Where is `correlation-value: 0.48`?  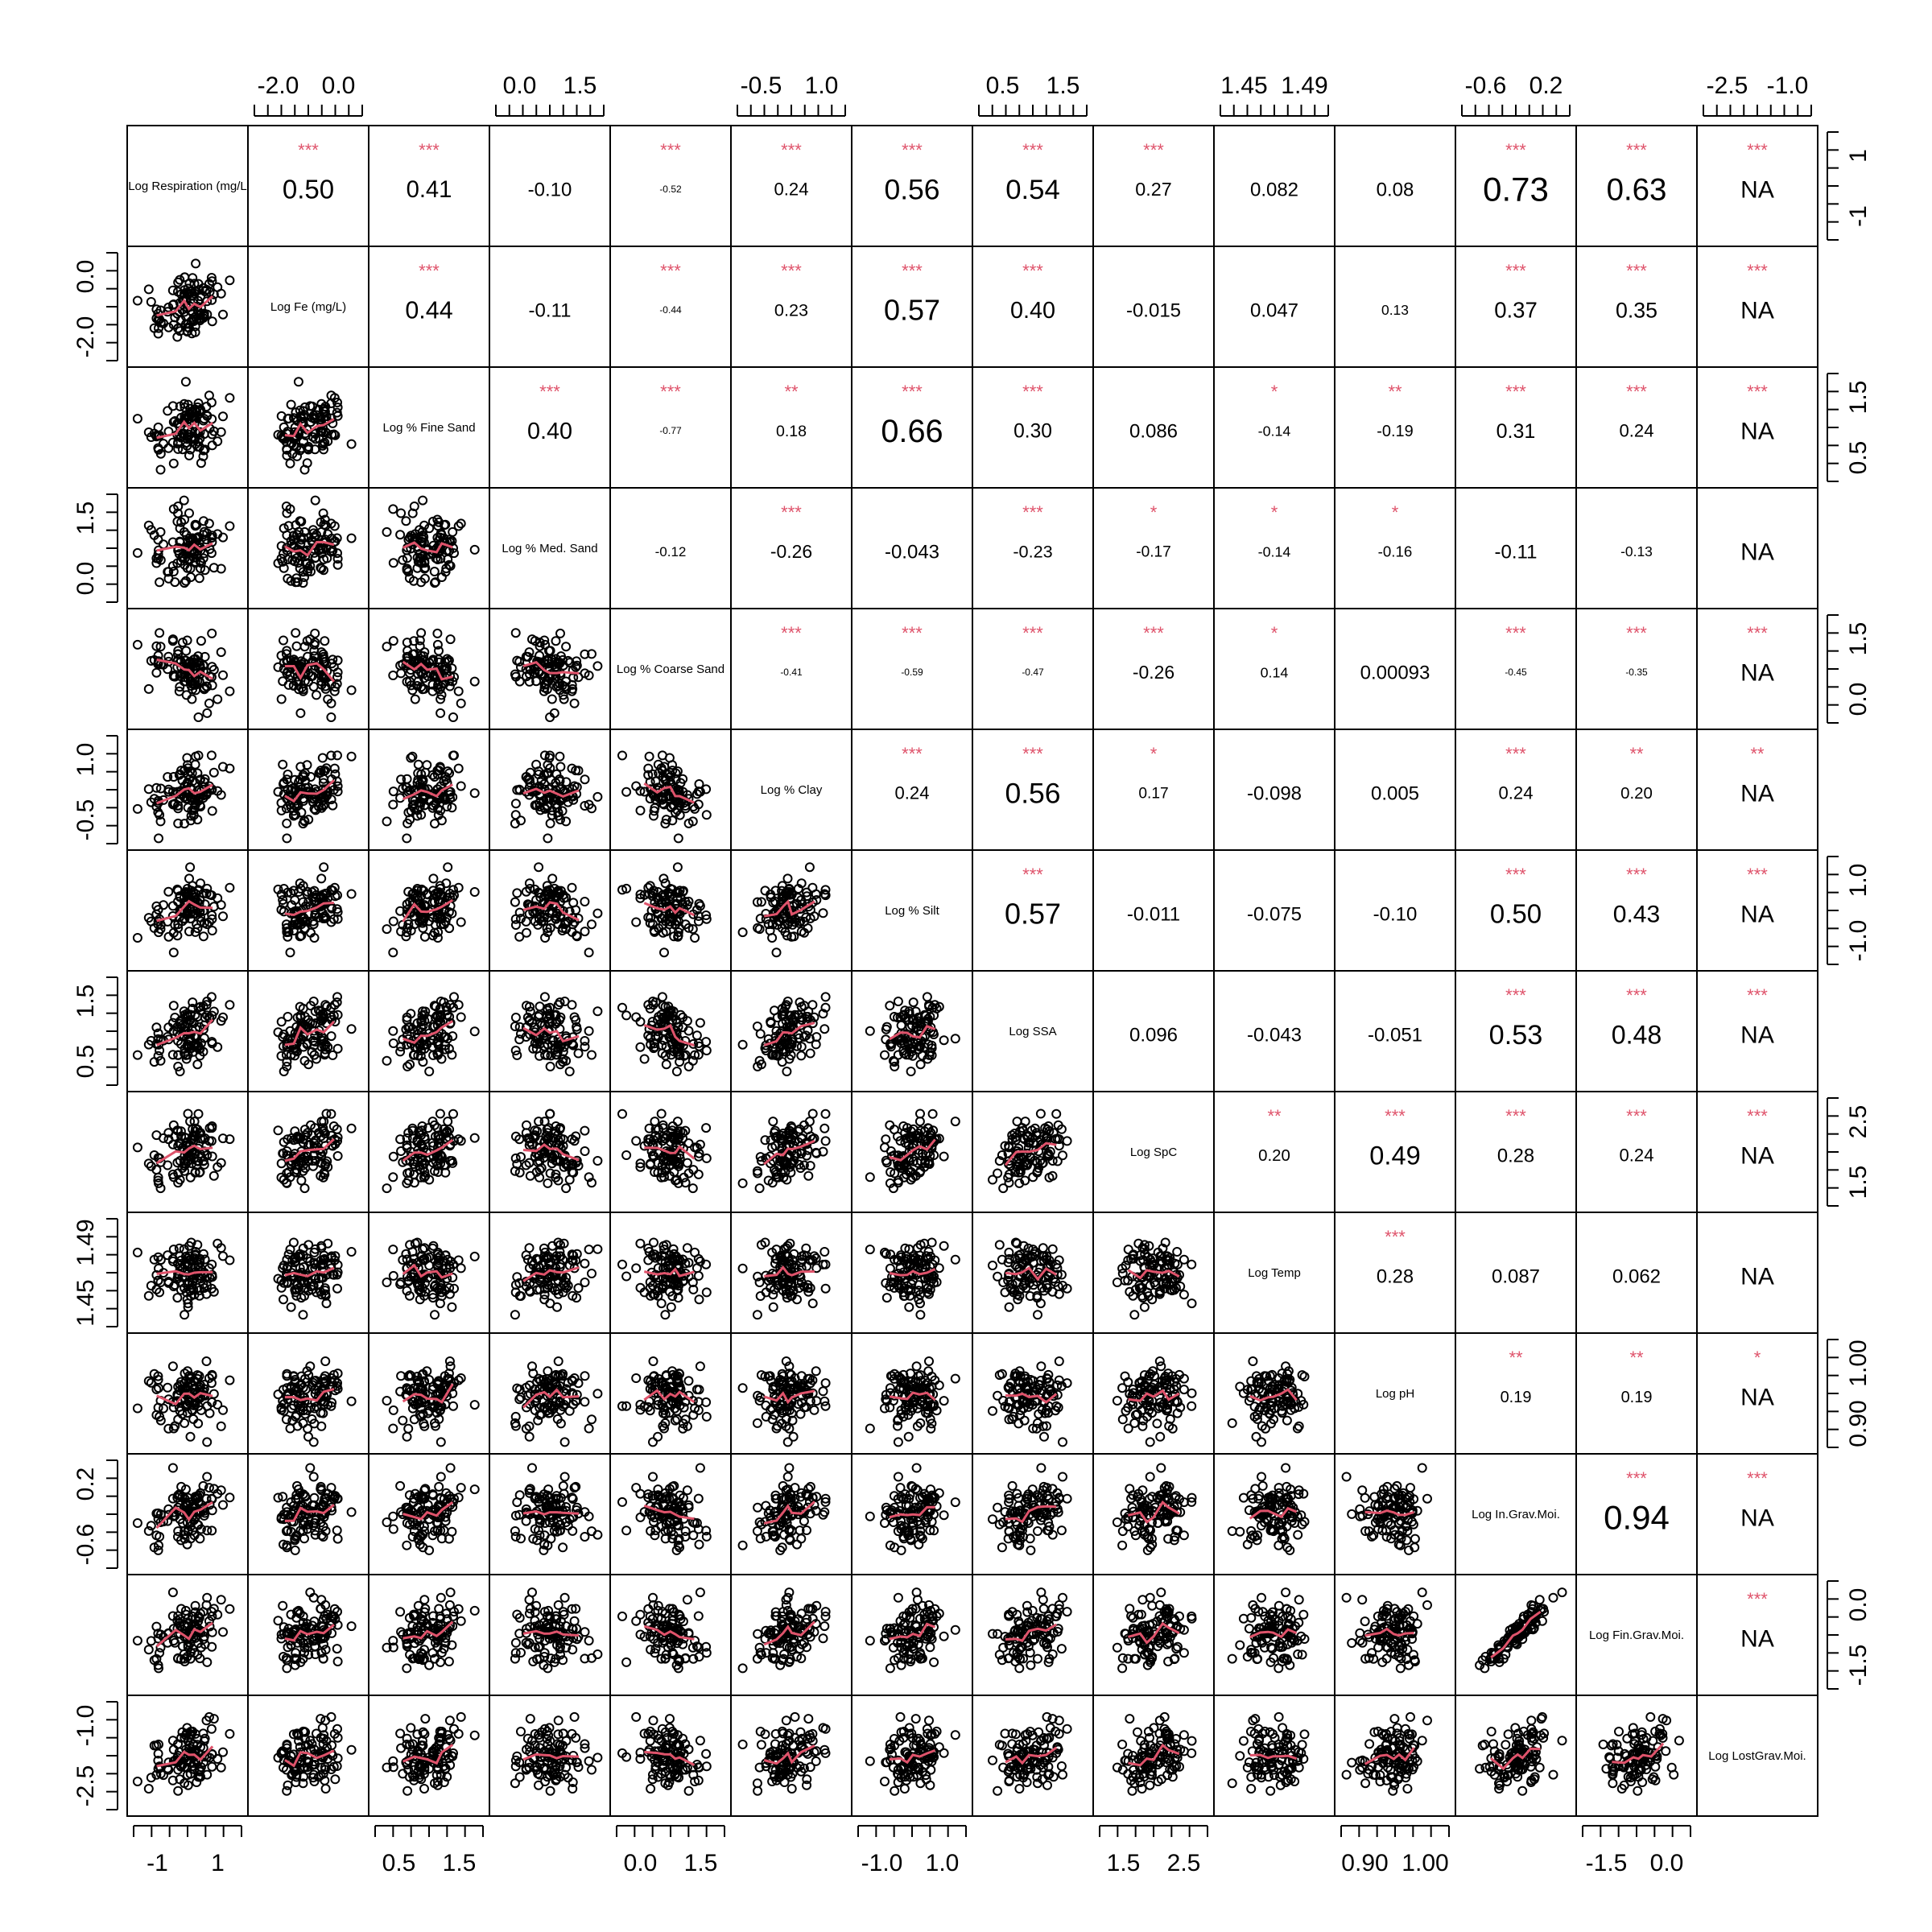 correlation-value: 0.48 is located at coordinates (1637, 1034).